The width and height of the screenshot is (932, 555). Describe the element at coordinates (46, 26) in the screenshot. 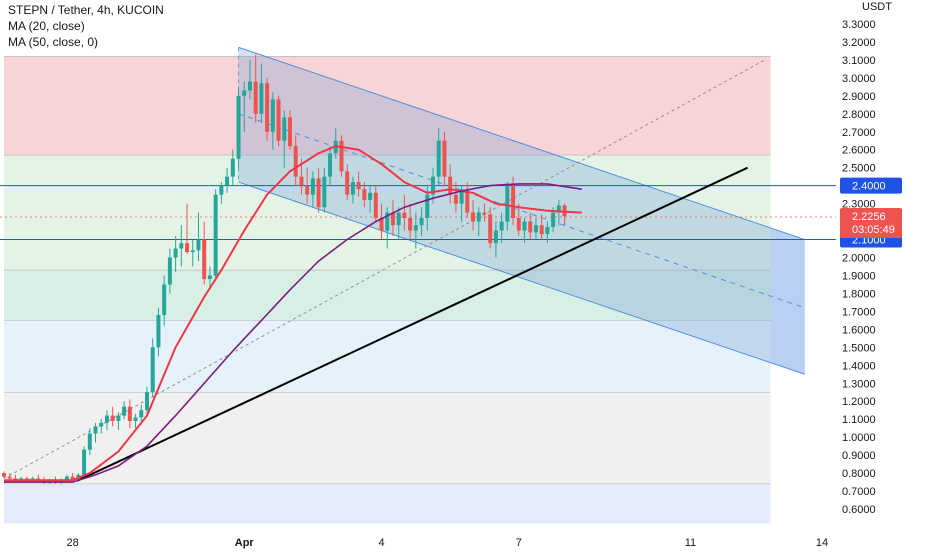

I see `ma20-legend: MA (20, close)` at that location.